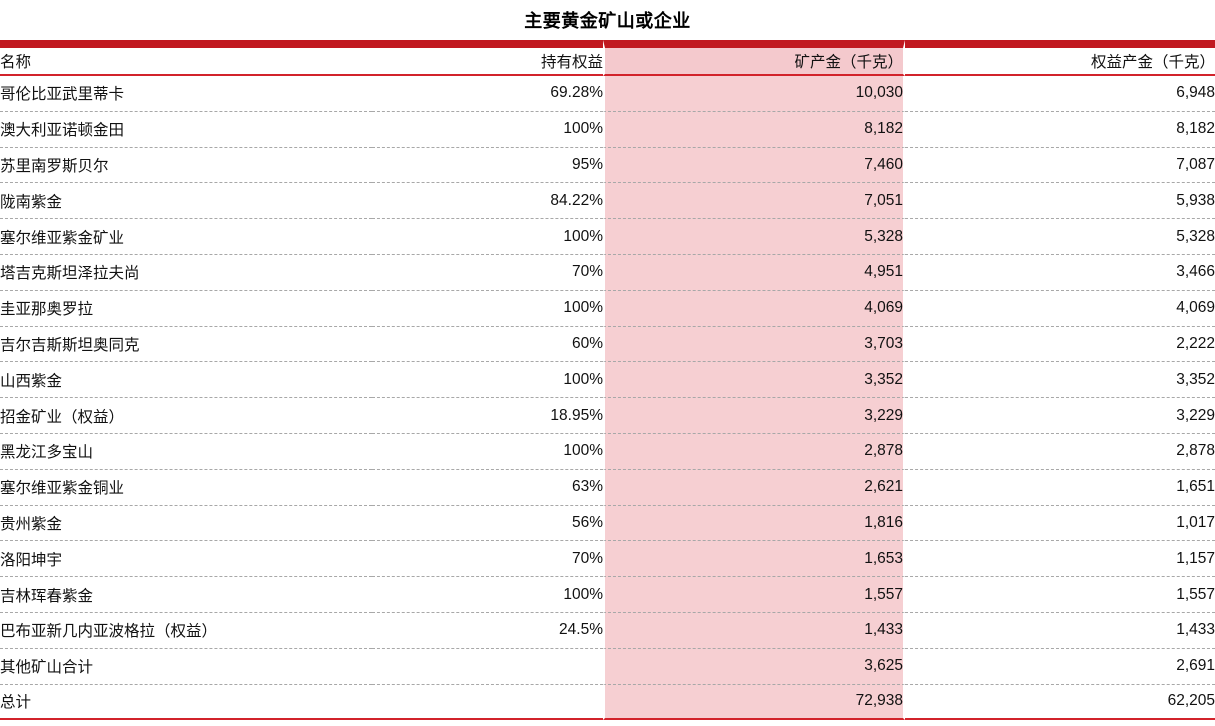 Image resolution: width=1215 pixels, height=726 pixels. I want to click on cell-mined-gold: 5,328, so click(754, 237).